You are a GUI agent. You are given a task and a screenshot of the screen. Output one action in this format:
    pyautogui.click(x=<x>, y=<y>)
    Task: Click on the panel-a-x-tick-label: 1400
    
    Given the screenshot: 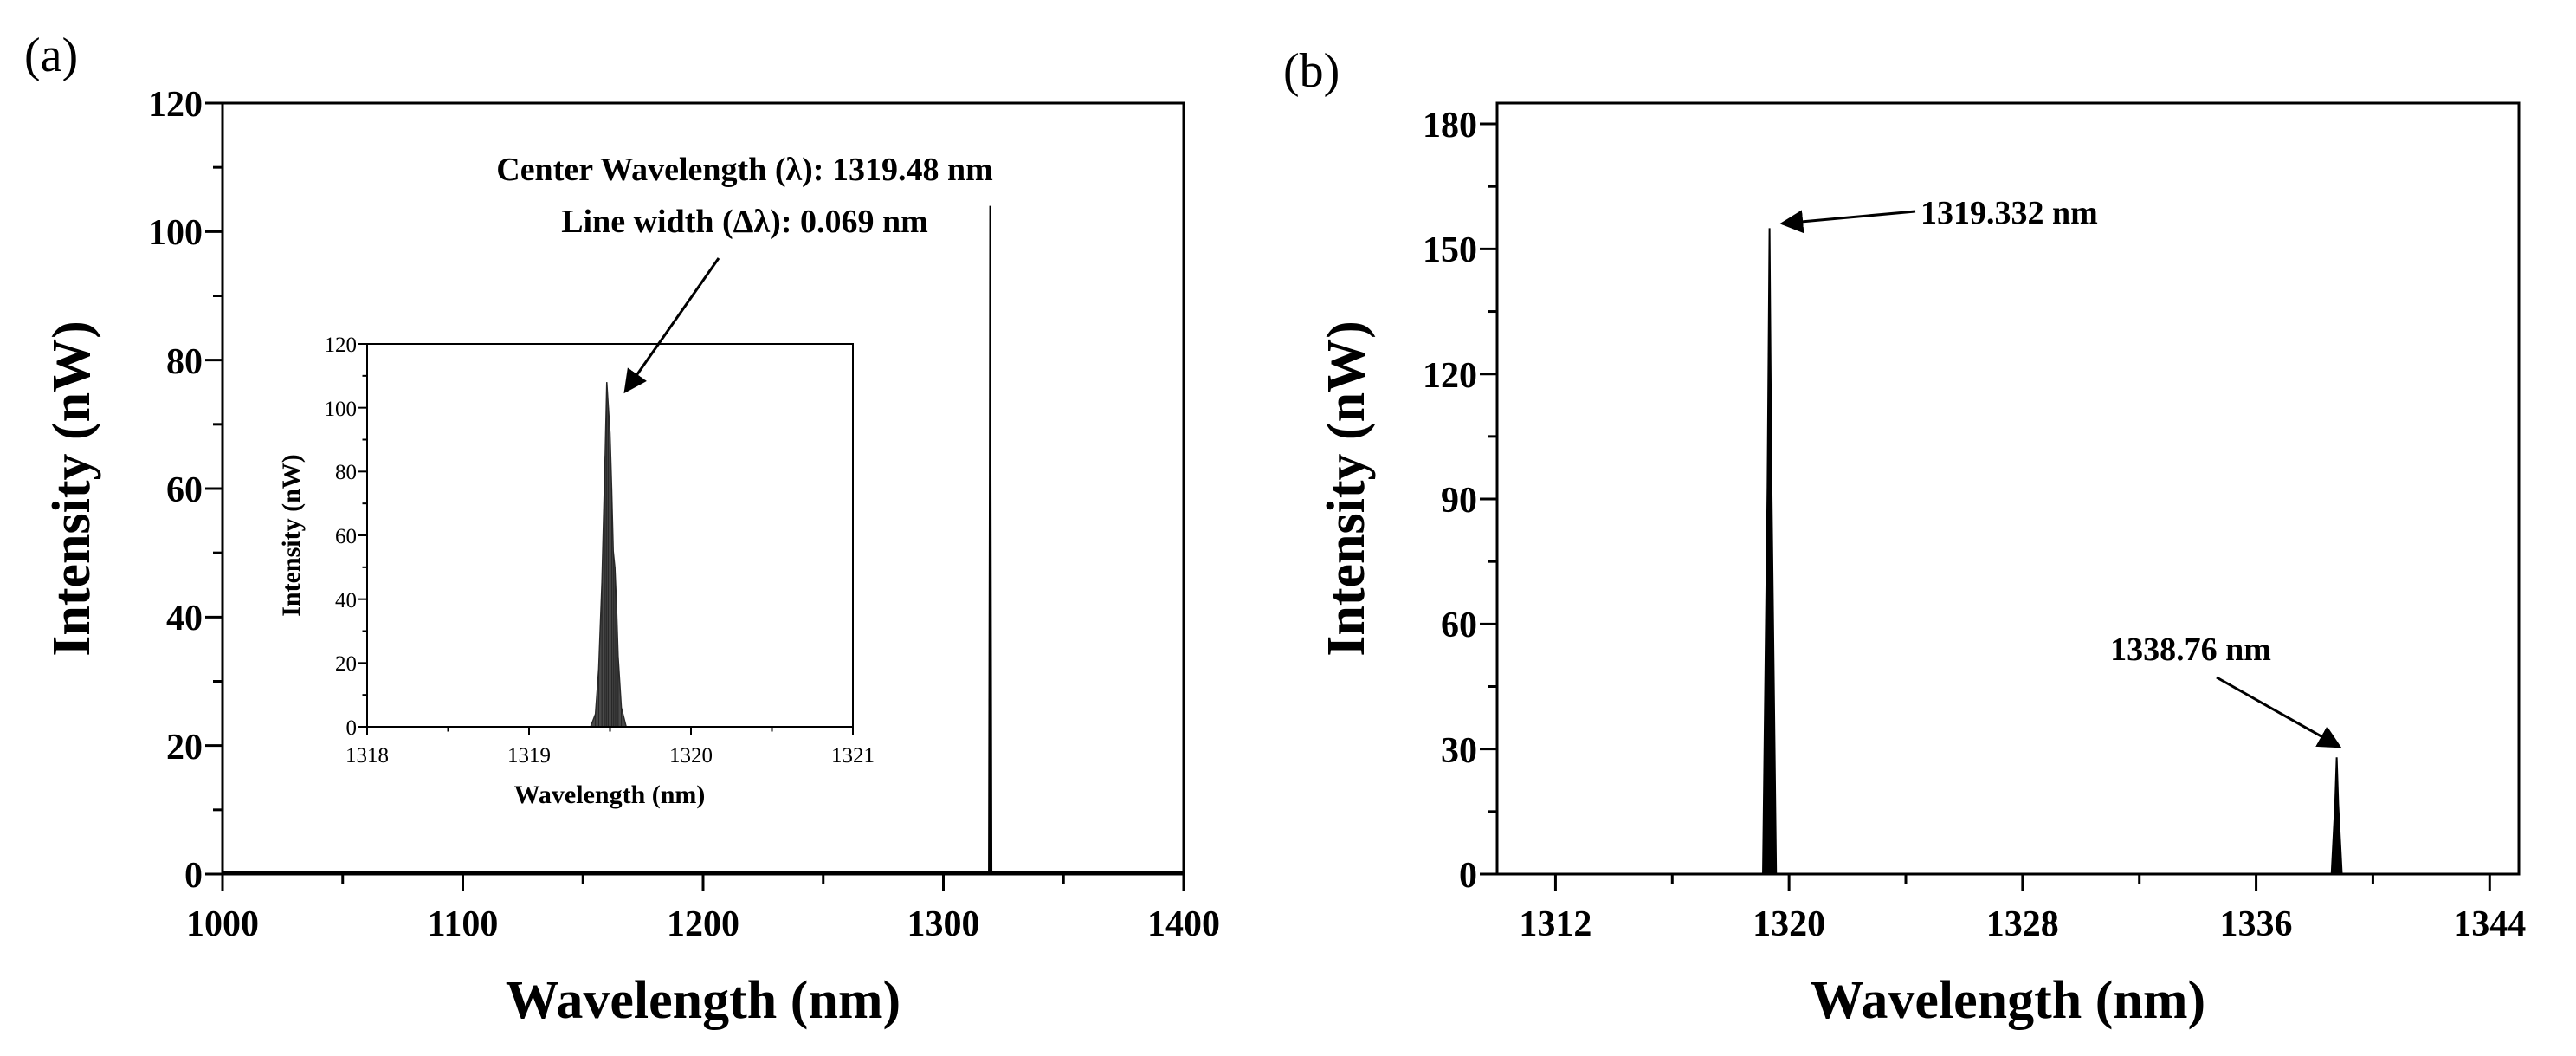 What is the action you would take?
    pyautogui.click(x=1183, y=924)
    